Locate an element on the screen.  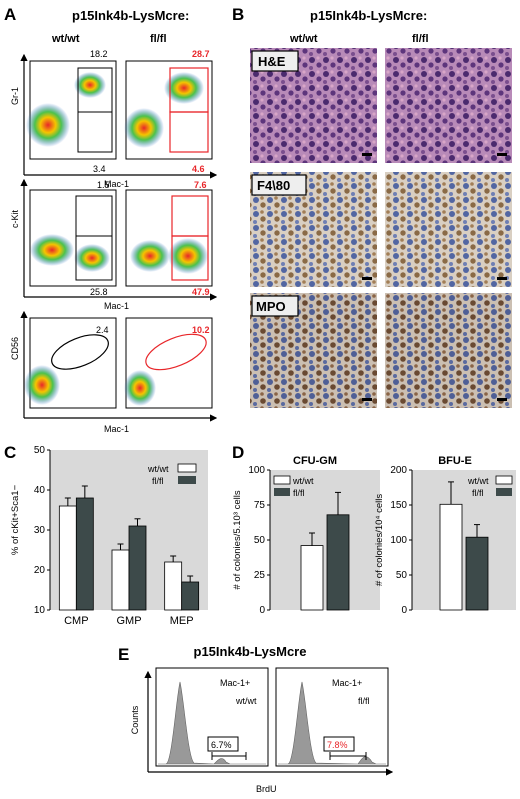
legend-c: wt/wt fl/fl is located at coordinates (172, 474).